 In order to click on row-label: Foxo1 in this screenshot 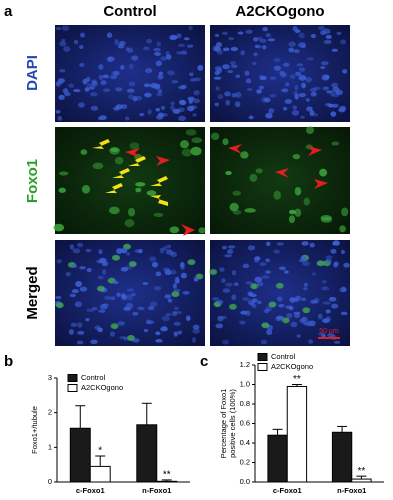, I will do `click(32, 181)`.